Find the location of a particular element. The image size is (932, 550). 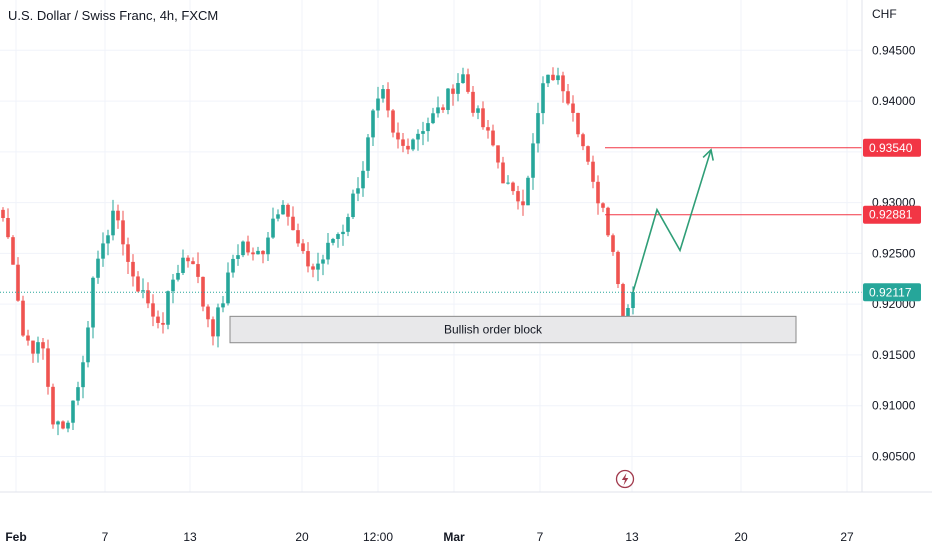

time-axis: Feb 7 13 20 12:00 Mar 7 13 20 27 is located at coordinates (466, 517).